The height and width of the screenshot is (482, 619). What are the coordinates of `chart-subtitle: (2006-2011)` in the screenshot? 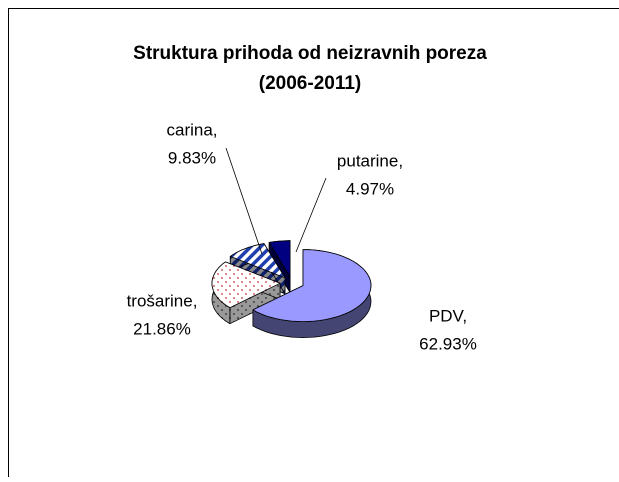 It's located at (310, 83).